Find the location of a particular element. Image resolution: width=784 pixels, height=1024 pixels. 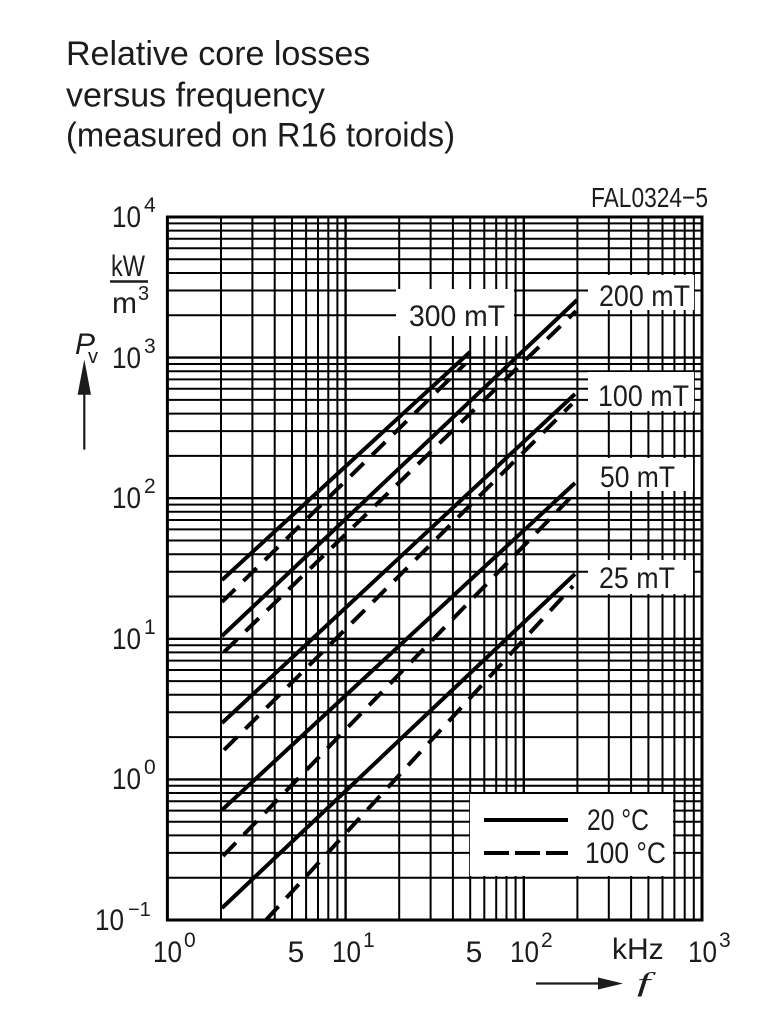

svg-text: versus frequency is located at coordinates (195, 96).